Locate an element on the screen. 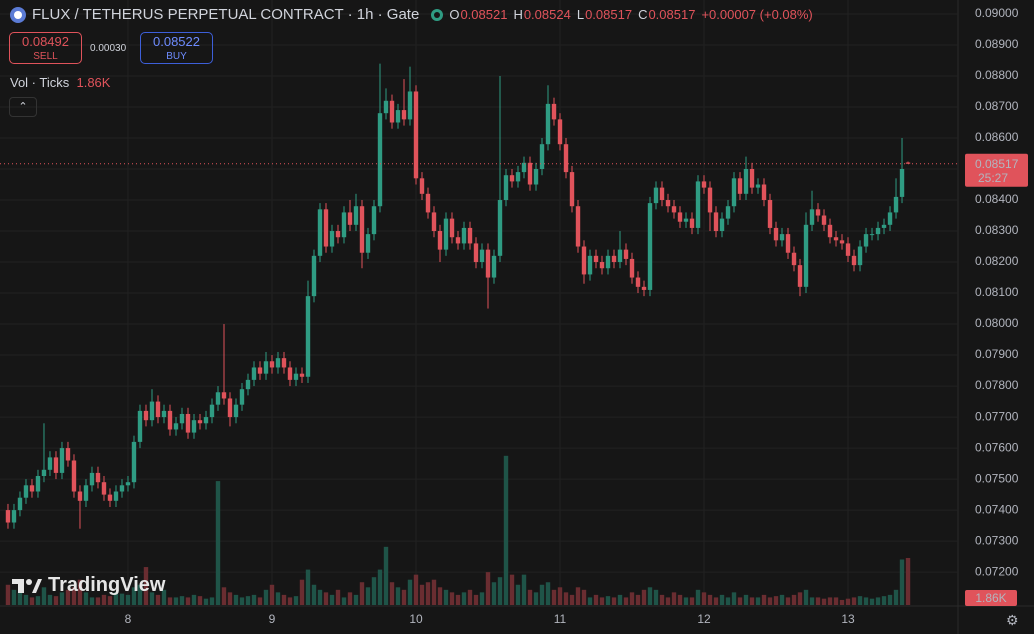 The image size is (1034, 634). x-tick-label: 12 is located at coordinates (704, 619).